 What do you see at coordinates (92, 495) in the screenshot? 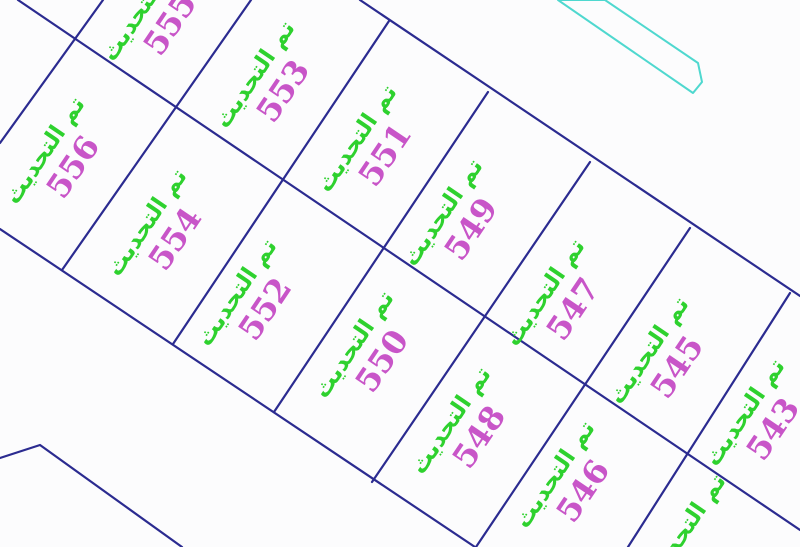
I see `adjacent-block-corner-line` at bounding box center [92, 495].